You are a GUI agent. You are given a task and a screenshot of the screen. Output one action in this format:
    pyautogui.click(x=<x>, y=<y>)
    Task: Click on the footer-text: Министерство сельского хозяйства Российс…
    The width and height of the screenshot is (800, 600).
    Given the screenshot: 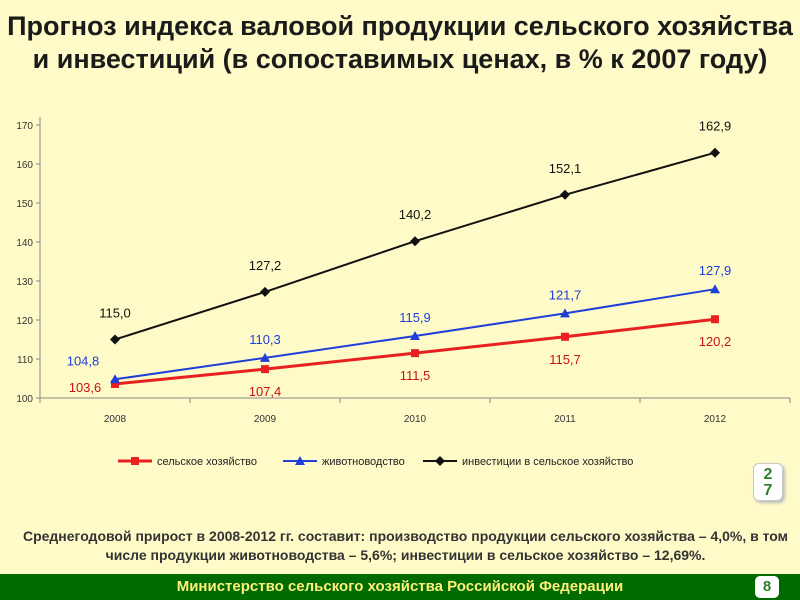 What is the action you would take?
    pyautogui.click(x=400, y=586)
    